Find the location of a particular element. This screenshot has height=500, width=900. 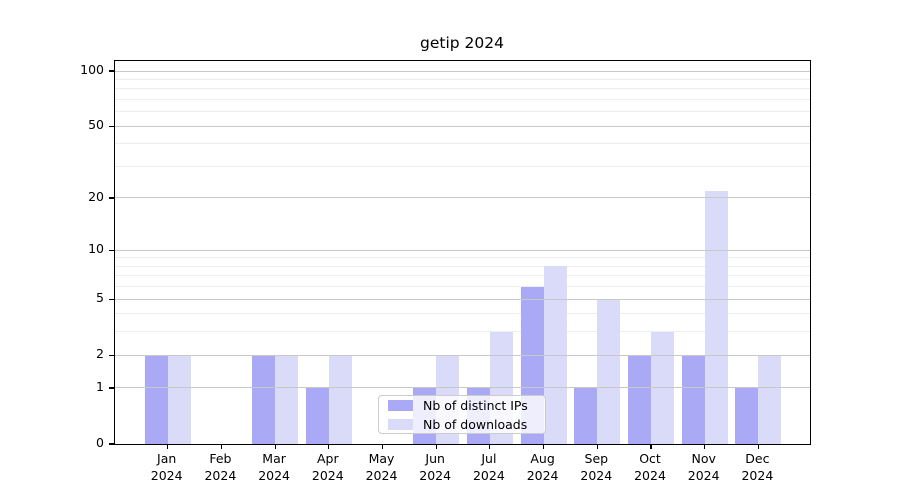

x-label-month: Jan is located at coordinates (167, 458).